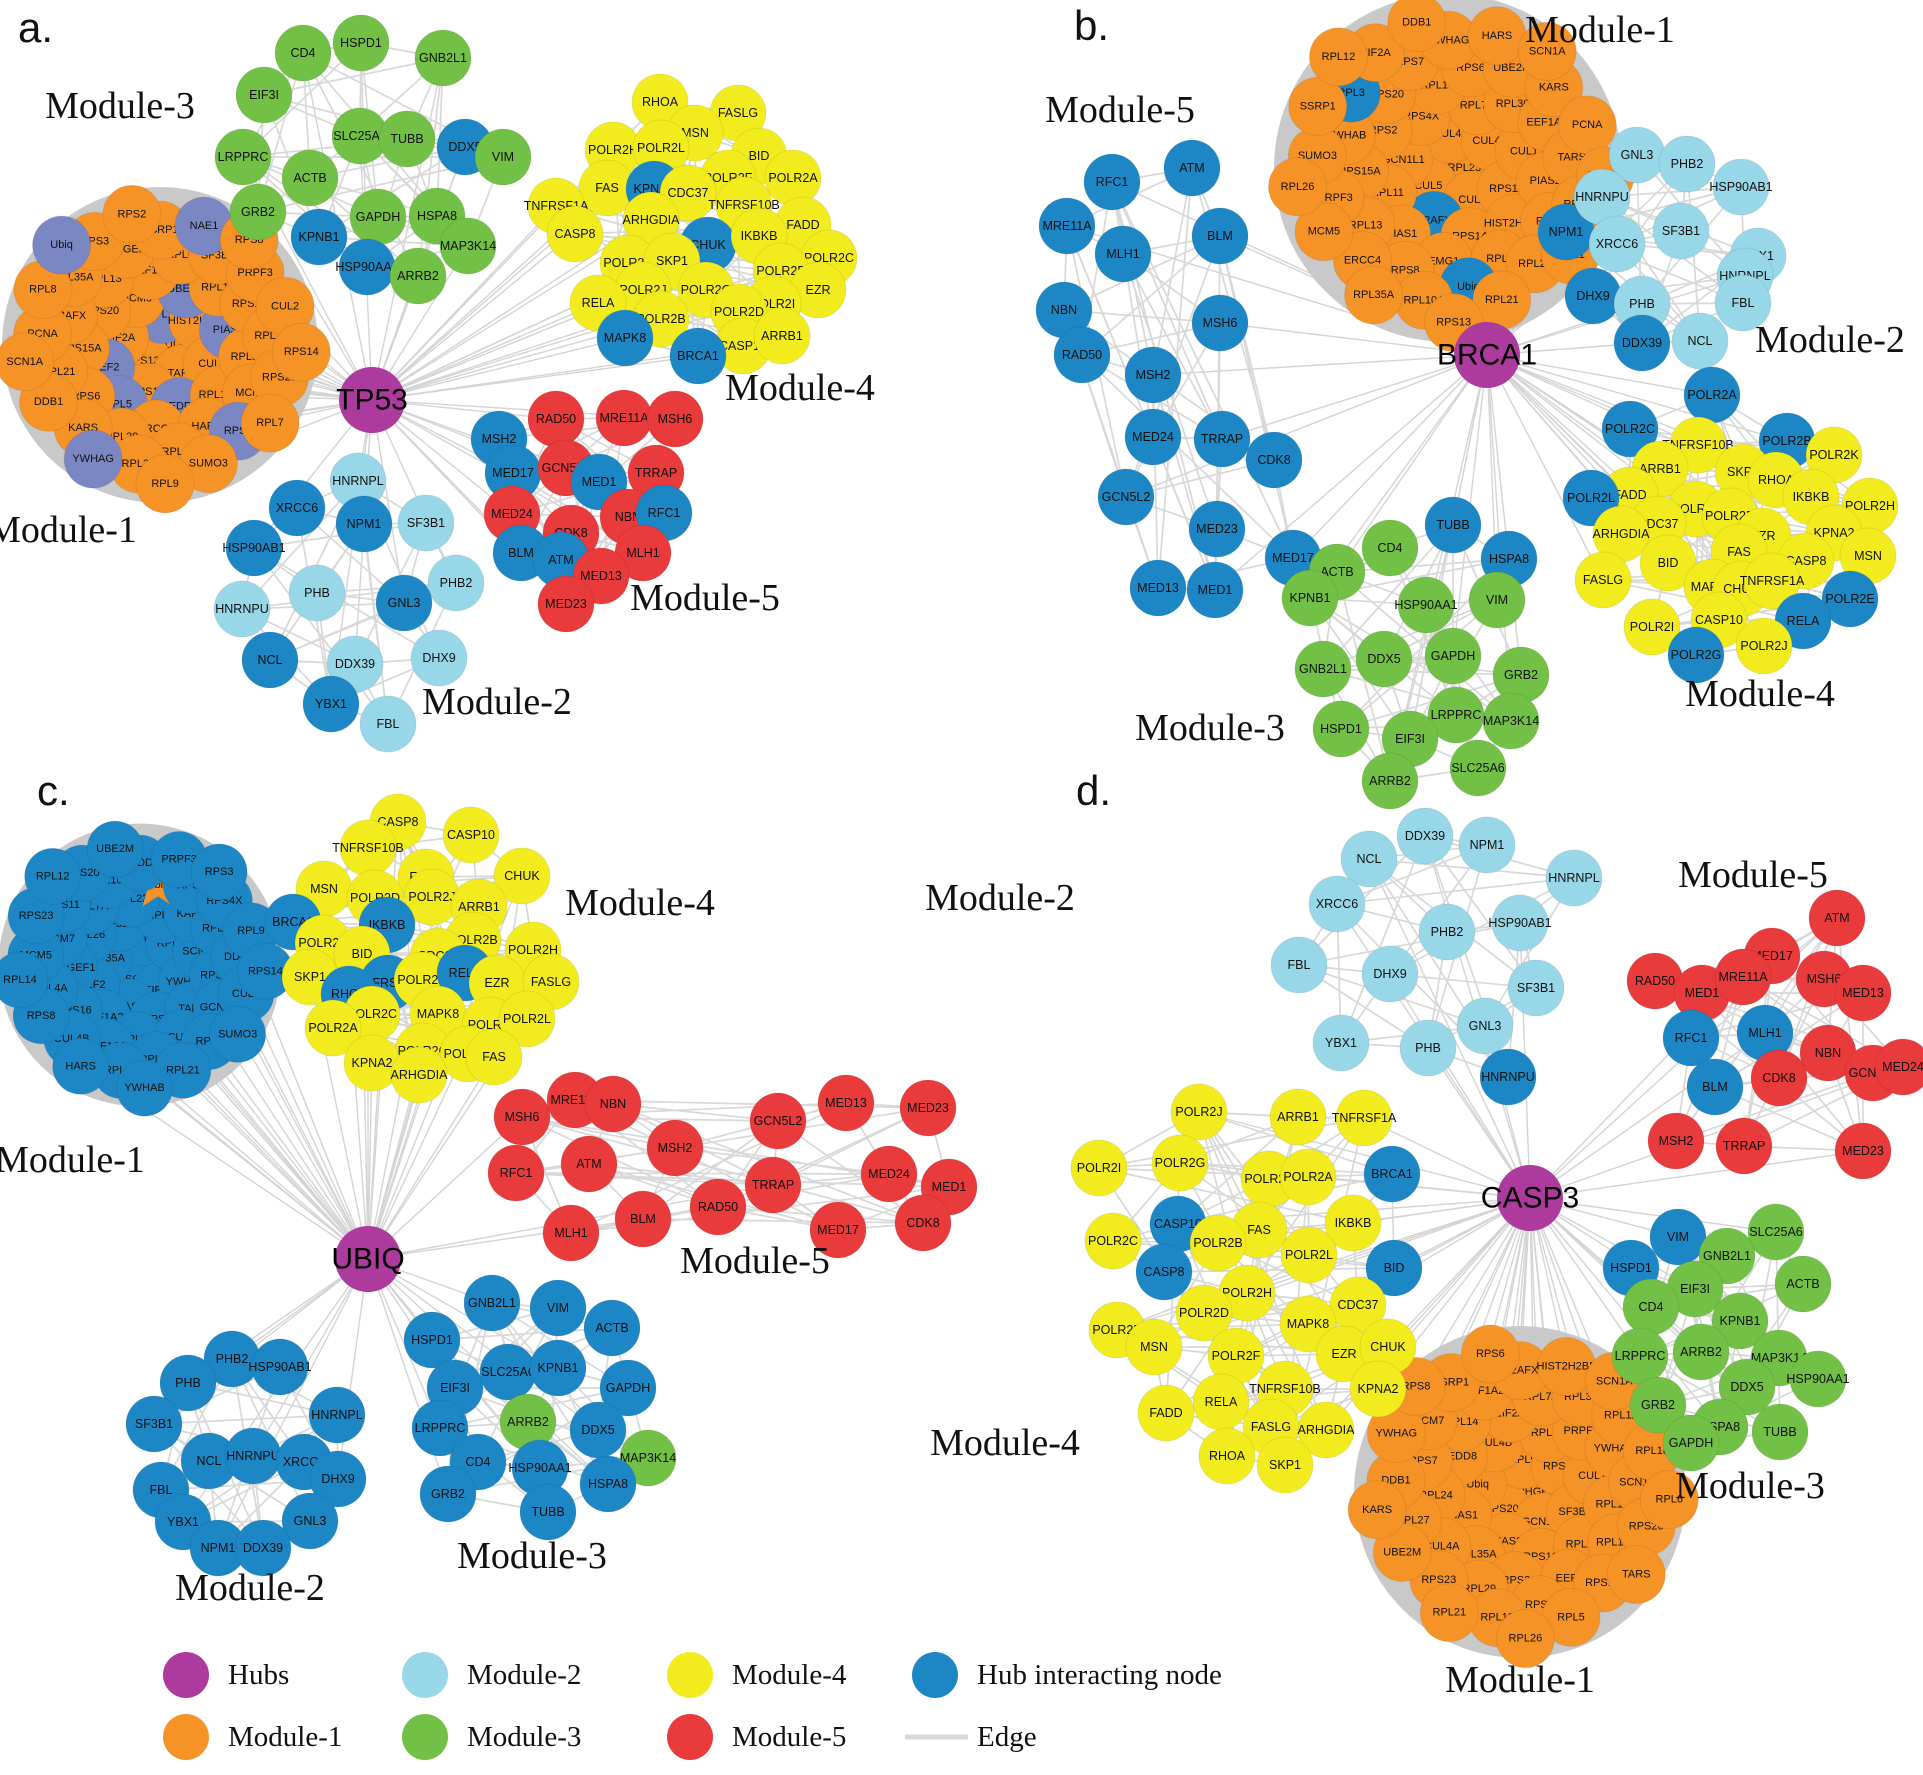 Image resolution: width=1923 pixels, height=1775 pixels. What do you see at coordinates (1285, 1465) in the screenshot?
I see `node-skp1: SKP1` at bounding box center [1285, 1465].